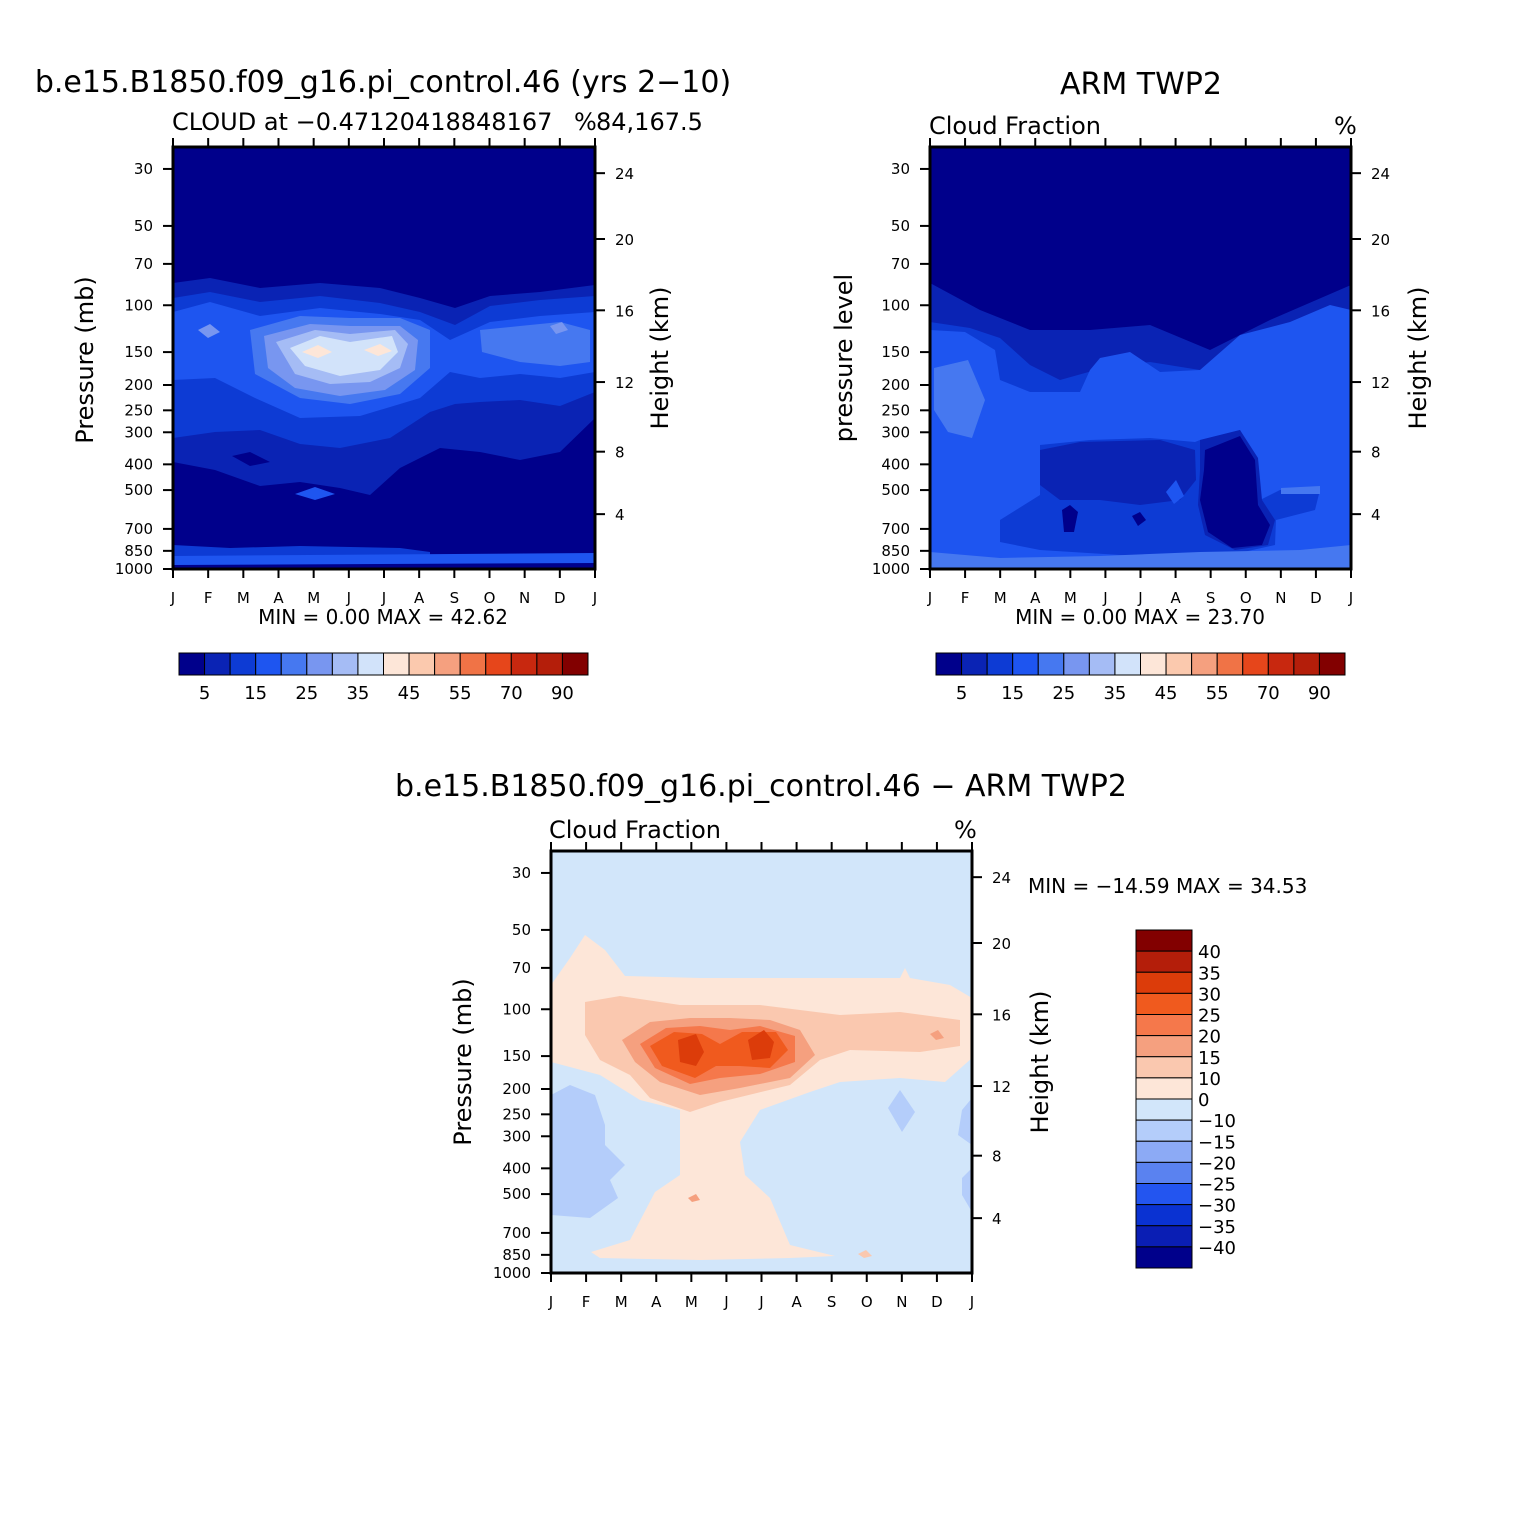 Image resolution: width=1524 pixels, height=1524 pixels. What do you see at coordinates (1140, 358) in the screenshot?
I see `panel2-contour-field` at bounding box center [1140, 358].